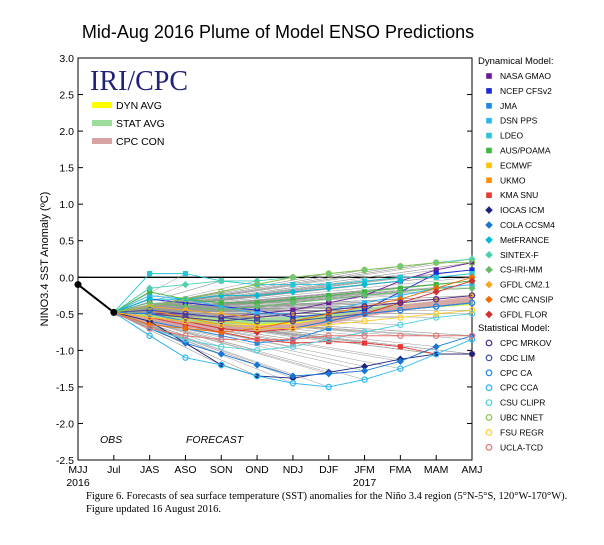 This screenshot has height=545, width=604. I want to click on legend-heading-statistical: Statistical Model:, so click(514, 328).